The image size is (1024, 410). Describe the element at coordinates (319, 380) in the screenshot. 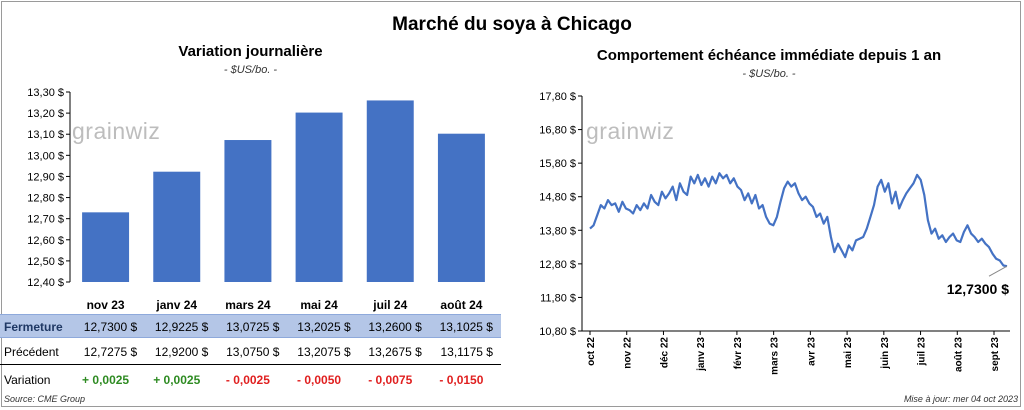

I see `table-cell: - 0,0050` at that location.